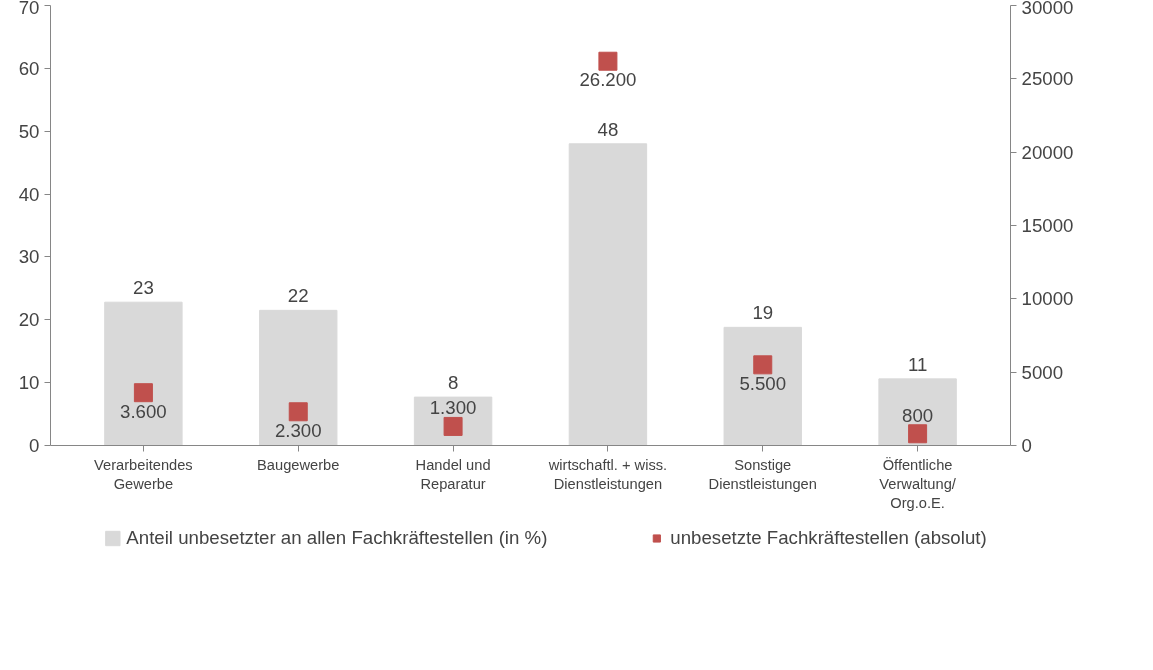 The image size is (1153, 670). What do you see at coordinates (29, 68) in the screenshot?
I see `y-tick-label: 60` at bounding box center [29, 68].